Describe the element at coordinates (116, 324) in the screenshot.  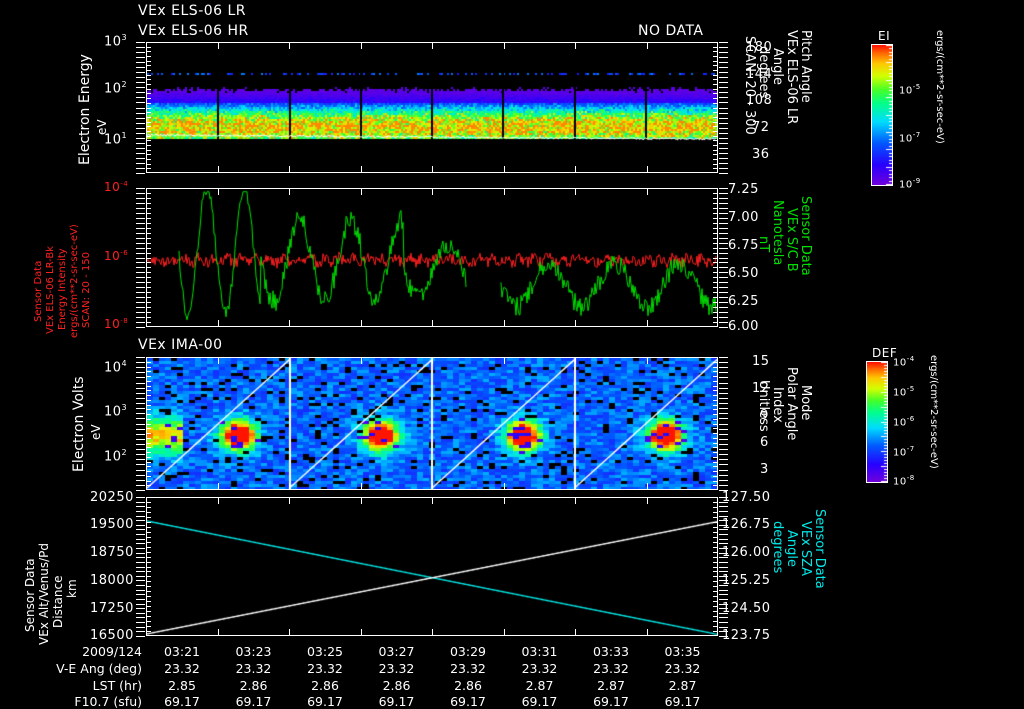
I see `panel2-left-tick-bot: 10-8` at that location.